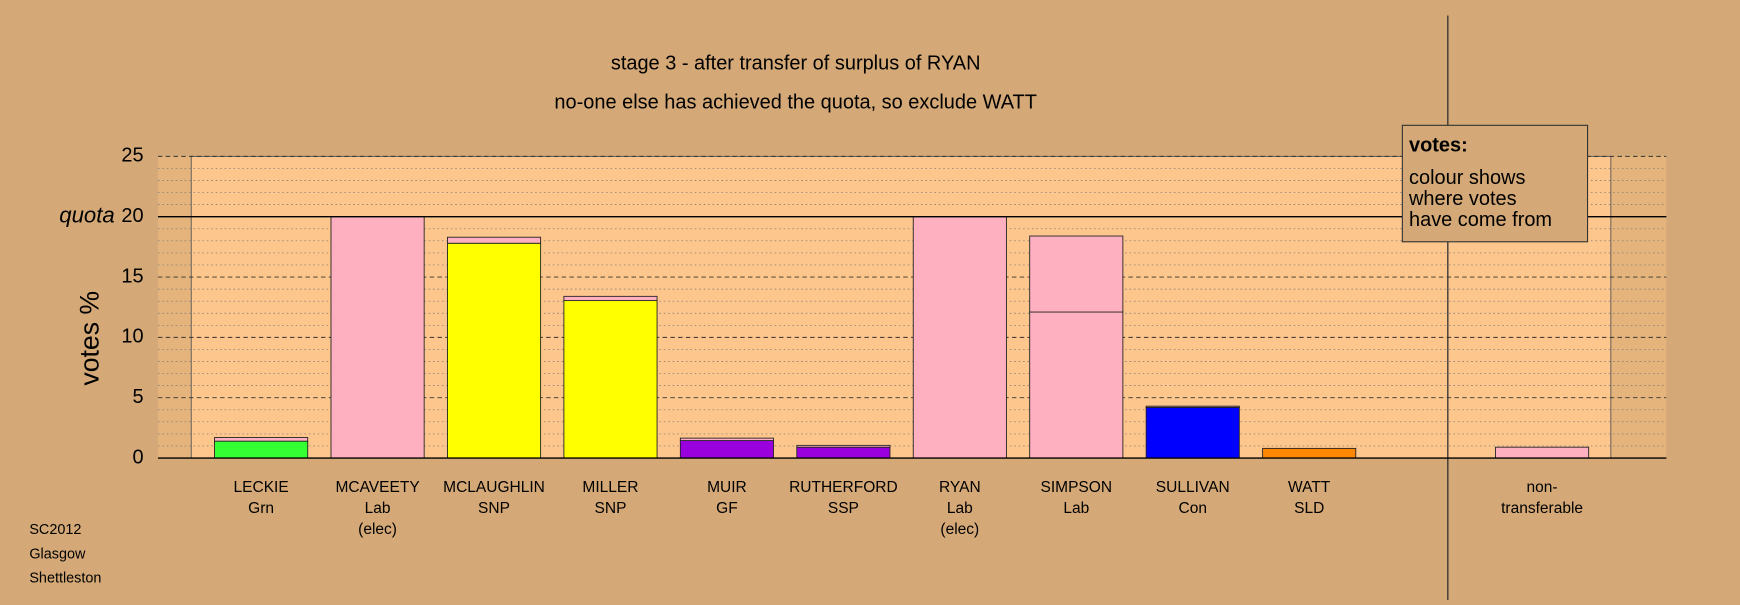 The height and width of the screenshot is (605, 1740). I want to click on legend-text: have come from, so click(1480, 220).